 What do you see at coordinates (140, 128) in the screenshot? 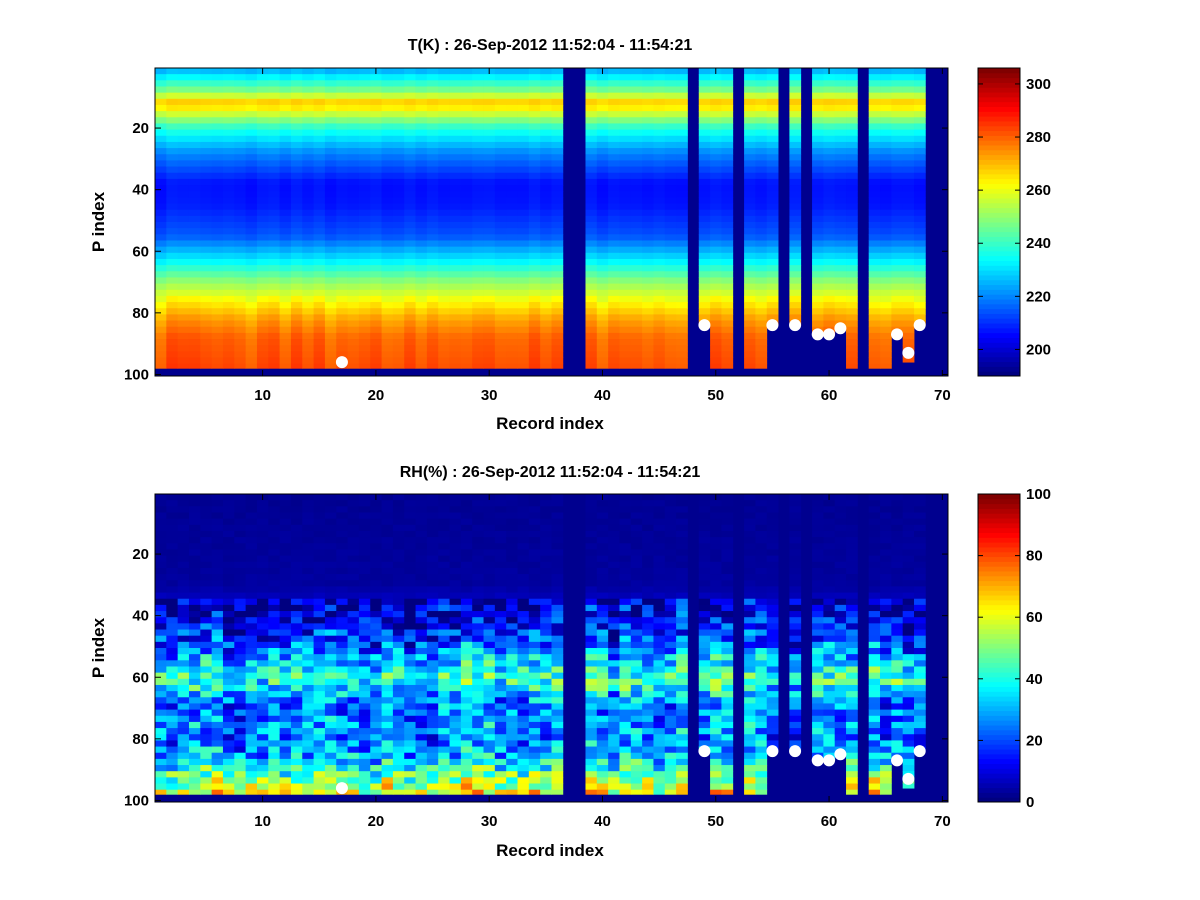
I see `temperature-y-tick-label: 20` at bounding box center [140, 128].